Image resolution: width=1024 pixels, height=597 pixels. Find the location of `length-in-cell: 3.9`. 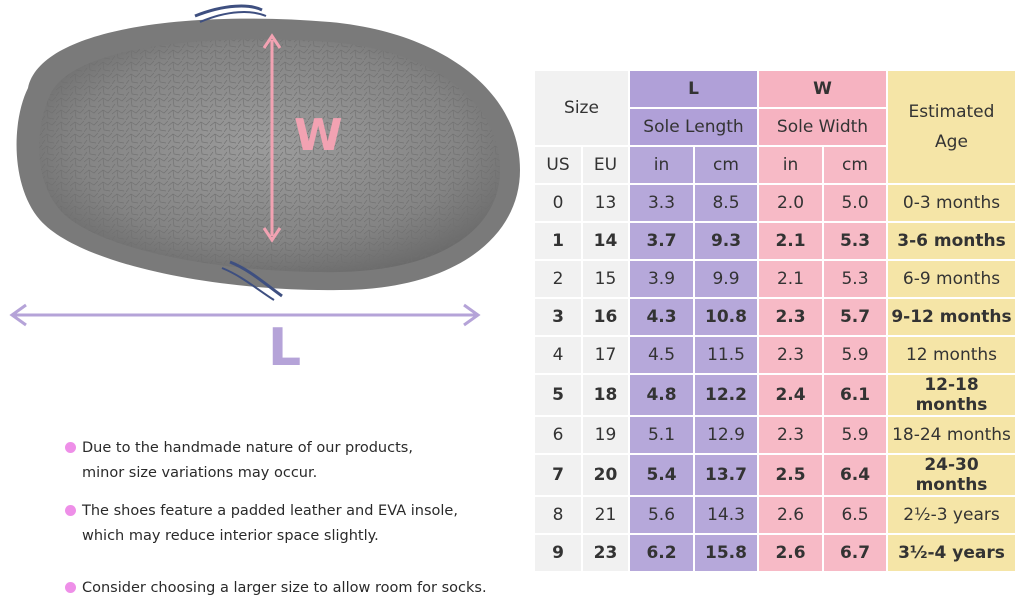

length-in-cell: 3.9 is located at coordinates (661, 279).